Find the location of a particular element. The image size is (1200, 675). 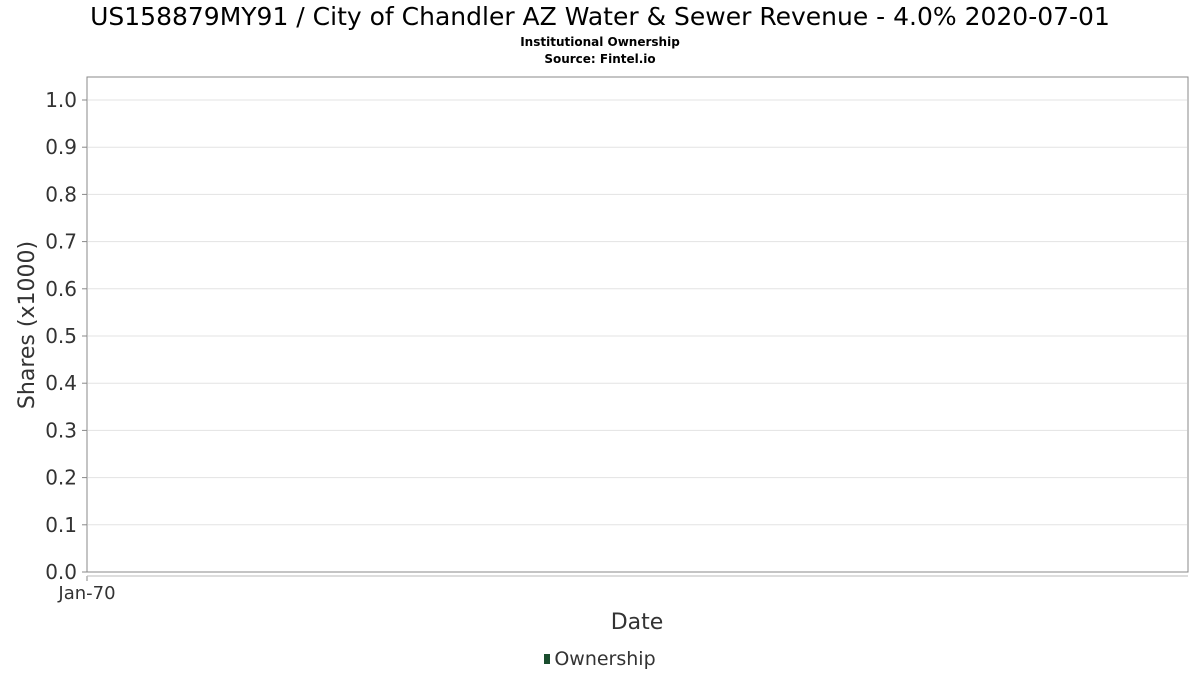

legend: Ownership is located at coordinates (600, 659).